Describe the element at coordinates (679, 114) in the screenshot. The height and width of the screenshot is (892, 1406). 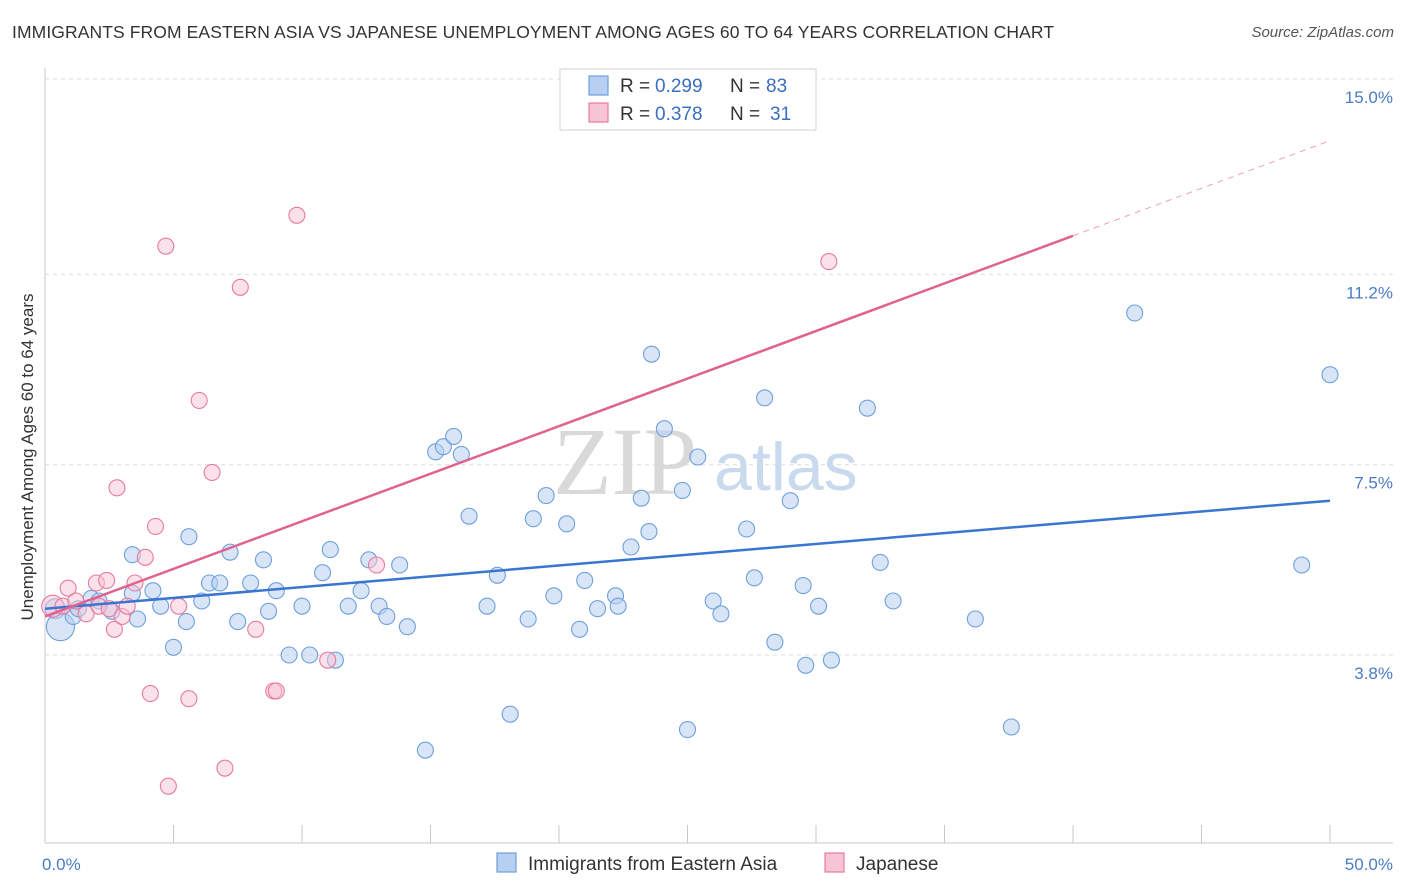
I see `legend-r-value-2: 0.378` at that location.